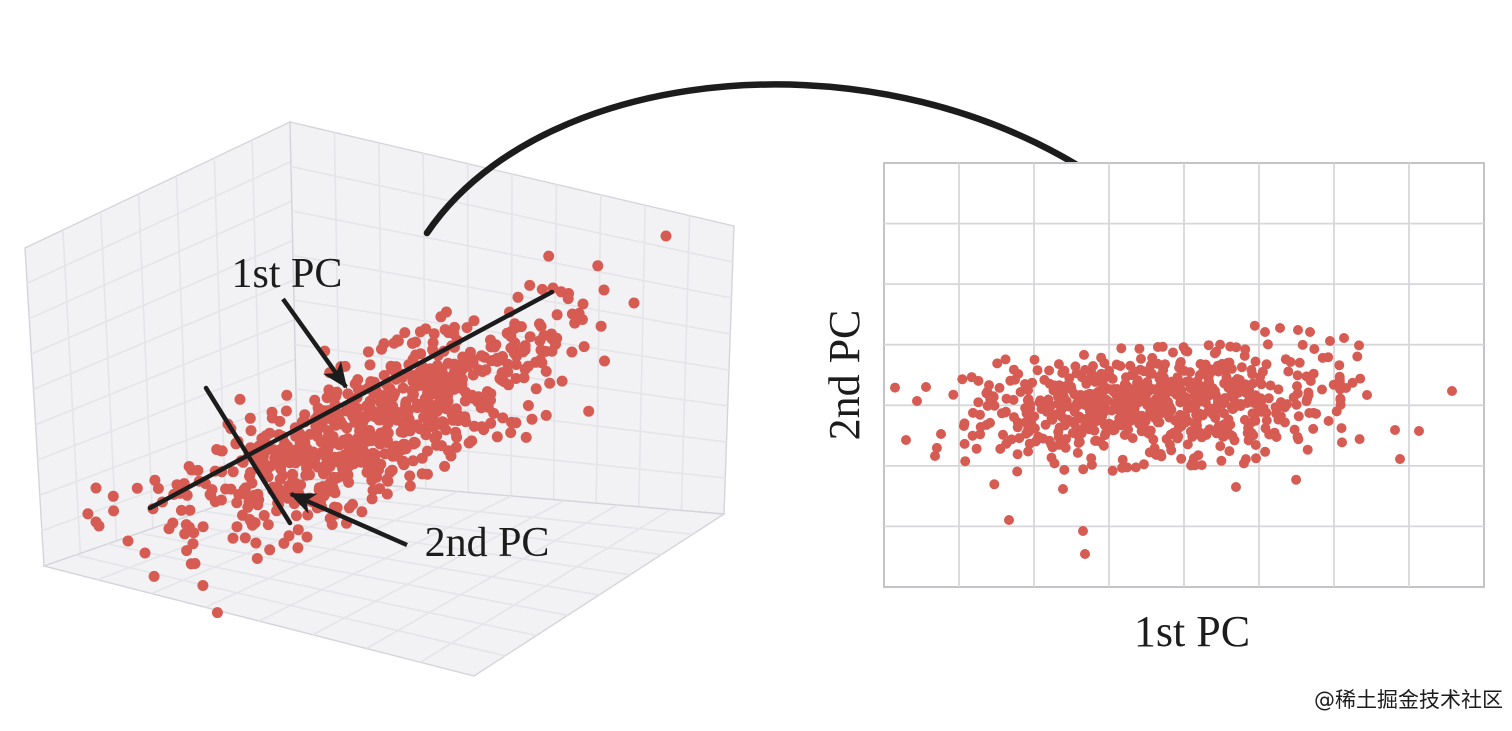  I want to click on first-pc-line, so click(351, 400).